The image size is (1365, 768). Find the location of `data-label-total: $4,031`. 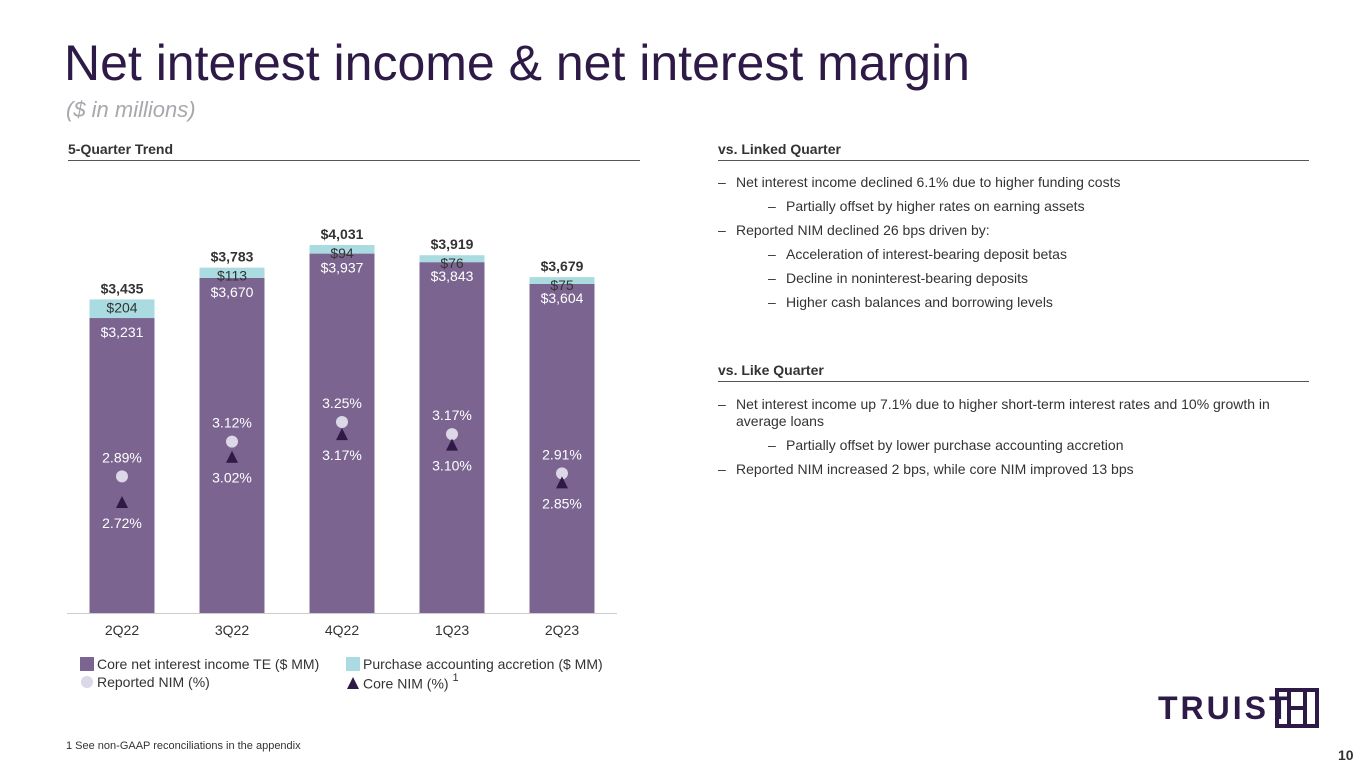

data-label-total: $4,031 is located at coordinates (342, 234).